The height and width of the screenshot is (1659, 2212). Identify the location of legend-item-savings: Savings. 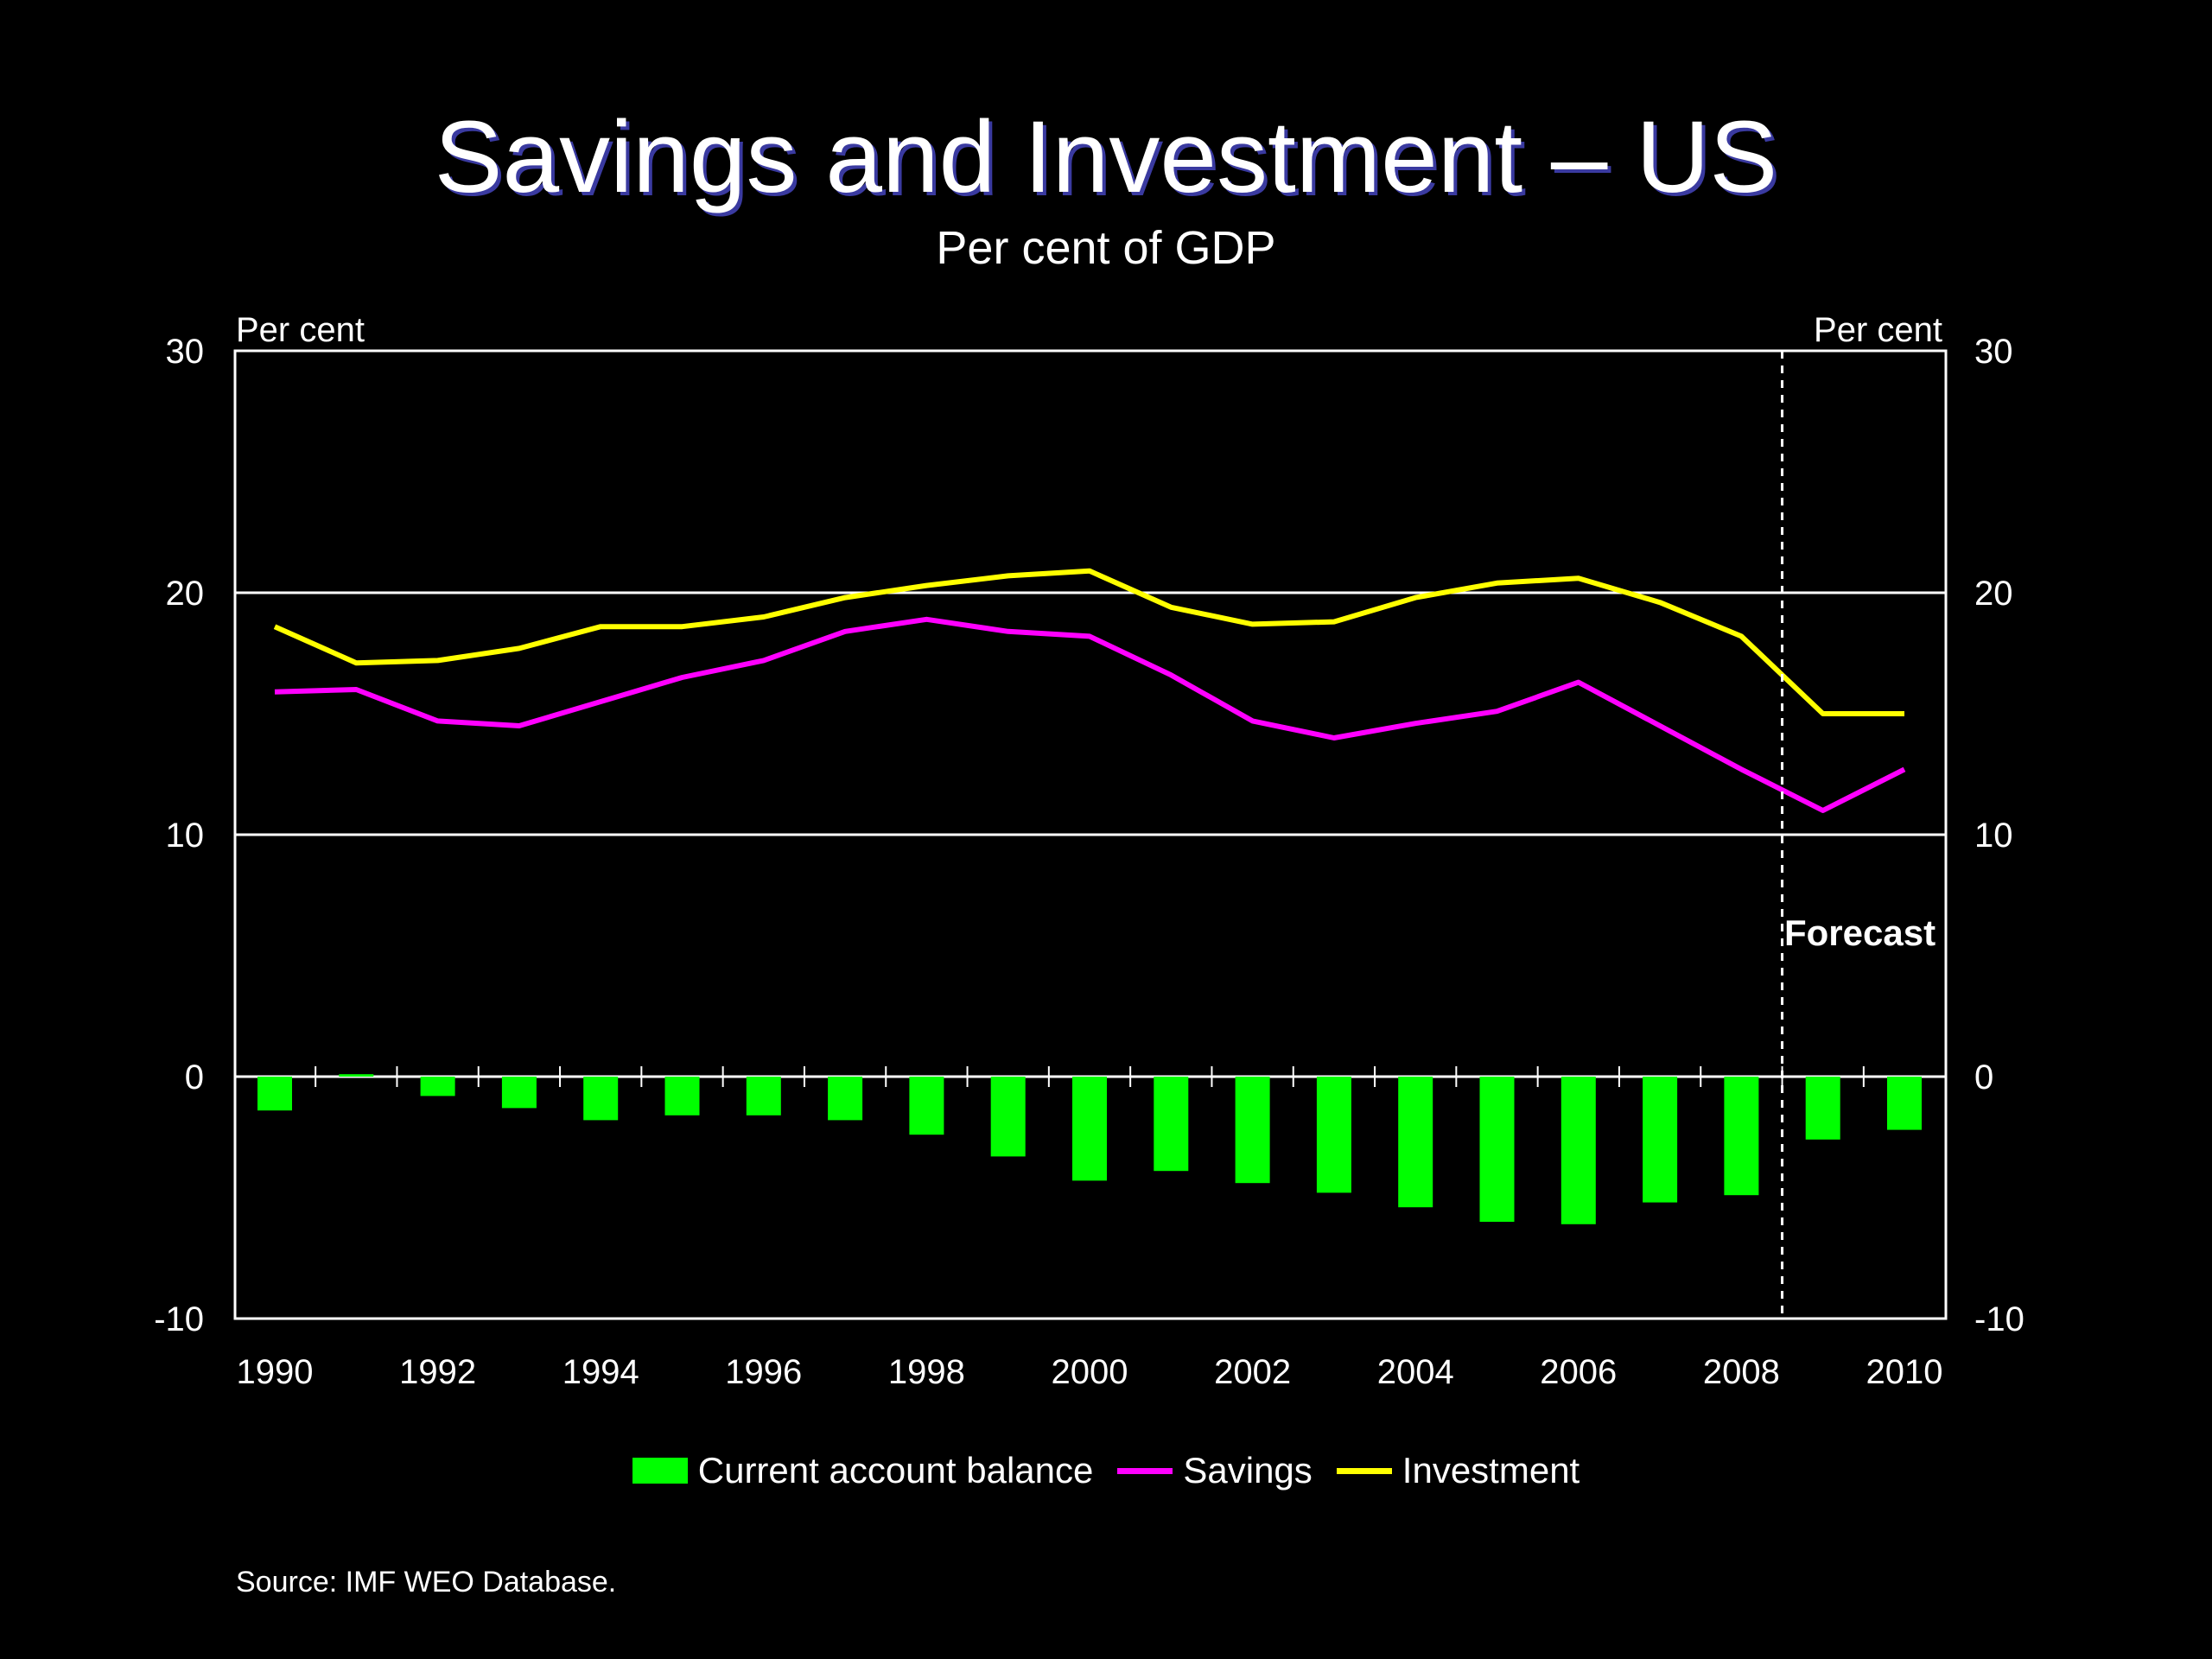
(1215, 1470).